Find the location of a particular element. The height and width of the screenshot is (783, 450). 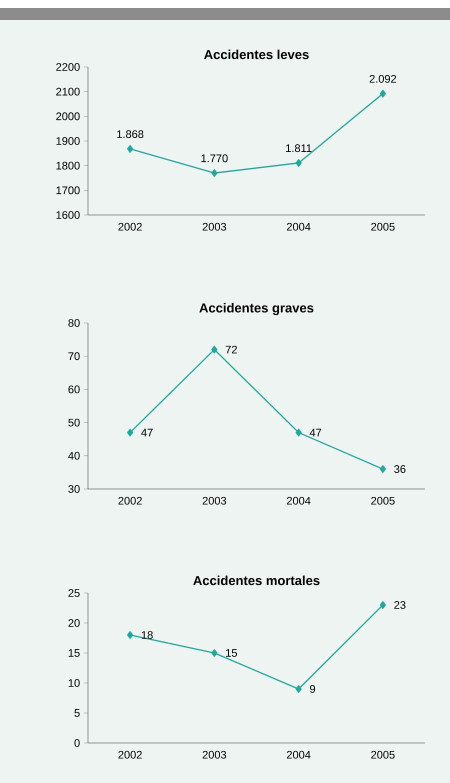

y-tick-label: 1700 is located at coordinates (68, 190).